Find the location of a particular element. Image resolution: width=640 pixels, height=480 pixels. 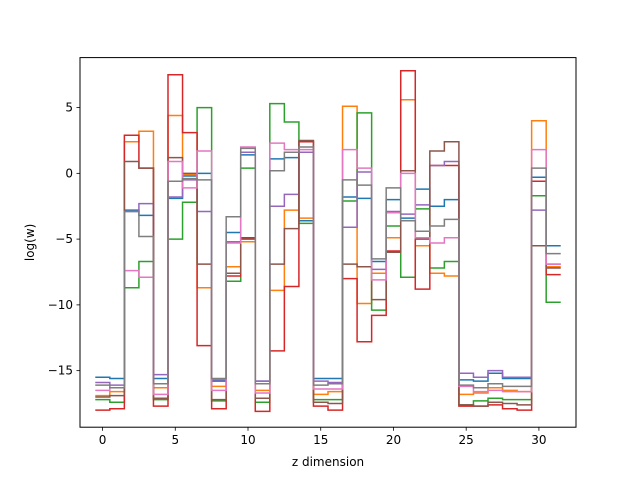

x-tick-label: 25 is located at coordinates (466, 440).